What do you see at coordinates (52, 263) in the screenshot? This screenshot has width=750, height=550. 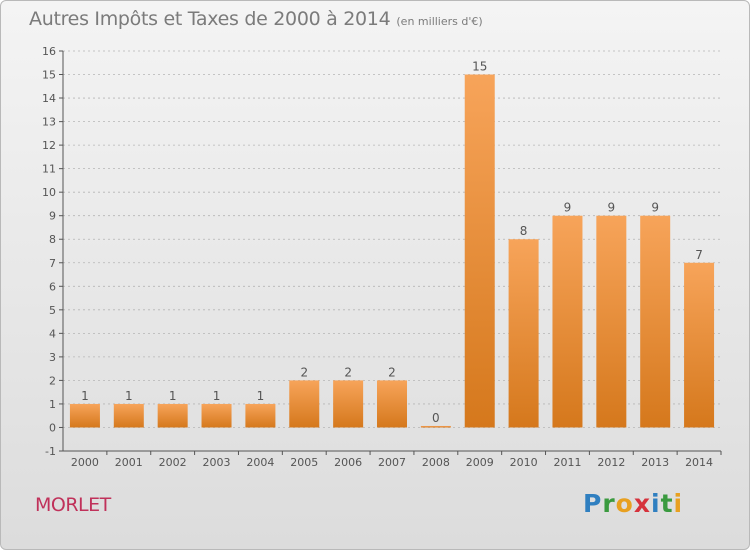 I see `y-tick-label: 7` at bounding box center [52, 263].